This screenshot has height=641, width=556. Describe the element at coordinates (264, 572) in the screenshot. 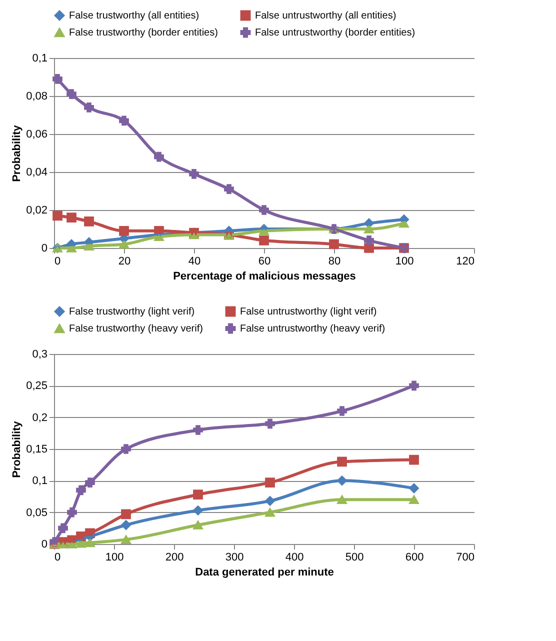

I see `x-axis-title: Data generated per minute` at that location.